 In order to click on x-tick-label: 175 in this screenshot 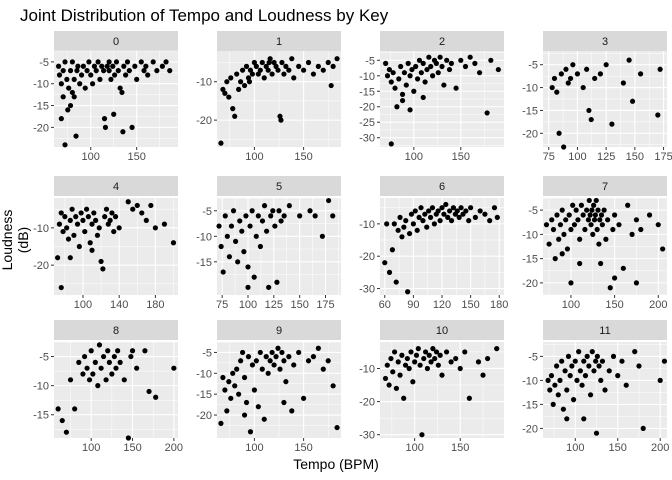, I will do `click(663, 157)`.